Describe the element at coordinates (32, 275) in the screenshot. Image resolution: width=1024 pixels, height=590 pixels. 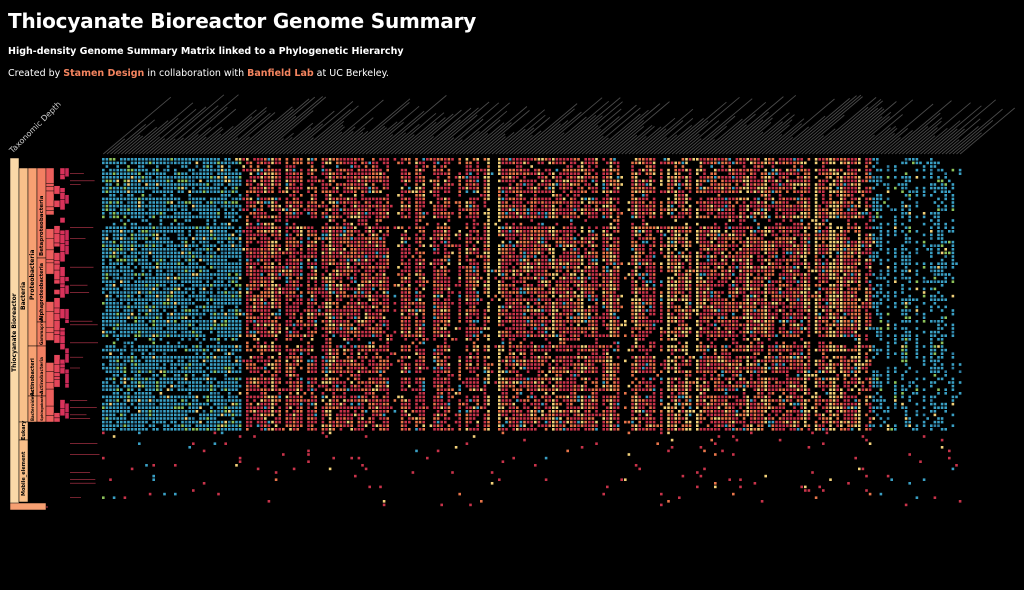
I see `tree-label-proteobacteria: Proteobacteria` at that location.